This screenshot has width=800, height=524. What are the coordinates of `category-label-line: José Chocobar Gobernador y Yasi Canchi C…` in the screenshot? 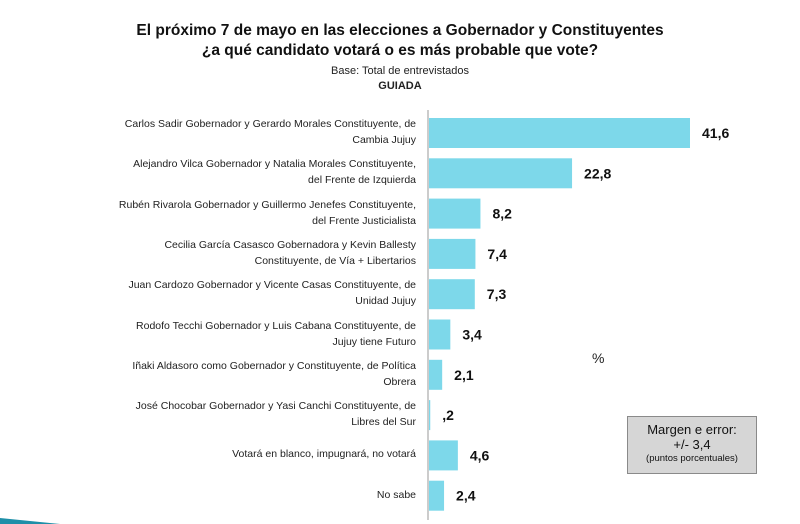 It's located at (275, 406).